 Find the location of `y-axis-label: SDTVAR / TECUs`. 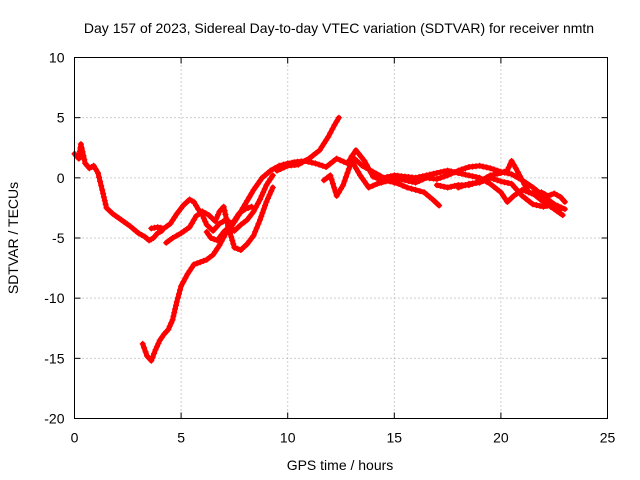

y-axis-label: SDTVAR / TECUs is located at coordinates (13, 238).